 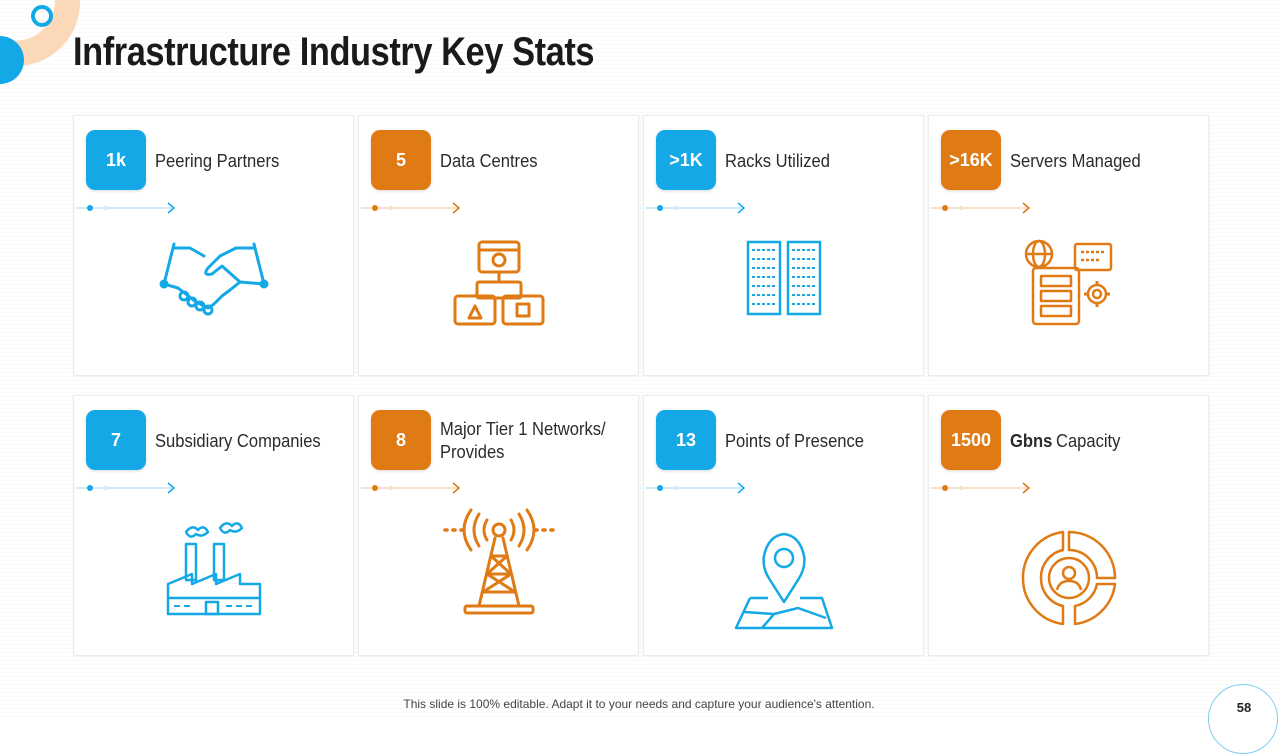 What do you see at coordinates (783, 525) in the screenshot?
I see `stat-card: 13 Points of Presence` at bounding box center [783, 525].